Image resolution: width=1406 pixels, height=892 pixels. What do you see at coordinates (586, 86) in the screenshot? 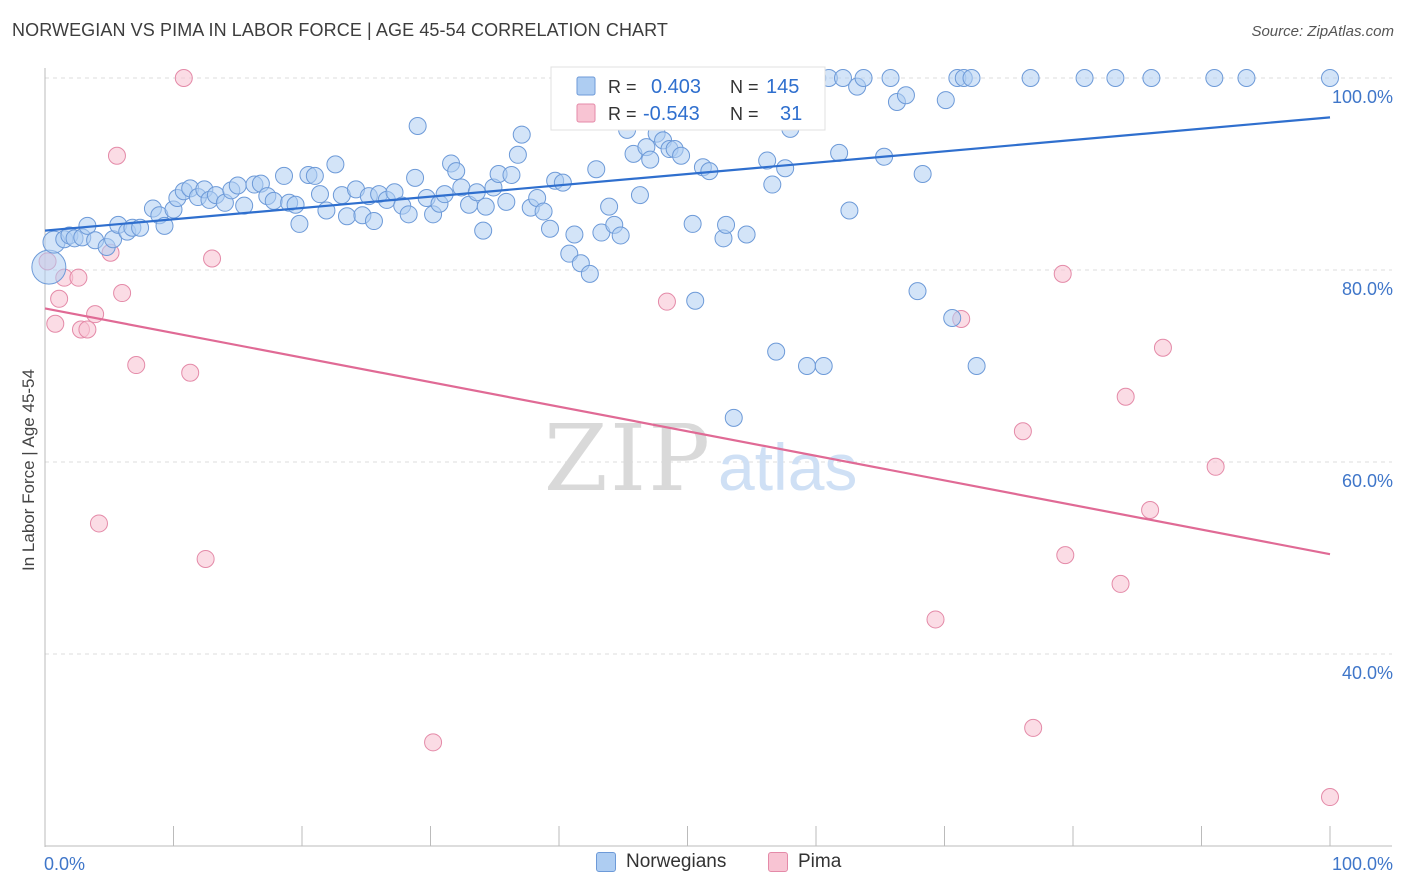
I see `legend-swatch-norwegians` at bounding box center [586, 86].